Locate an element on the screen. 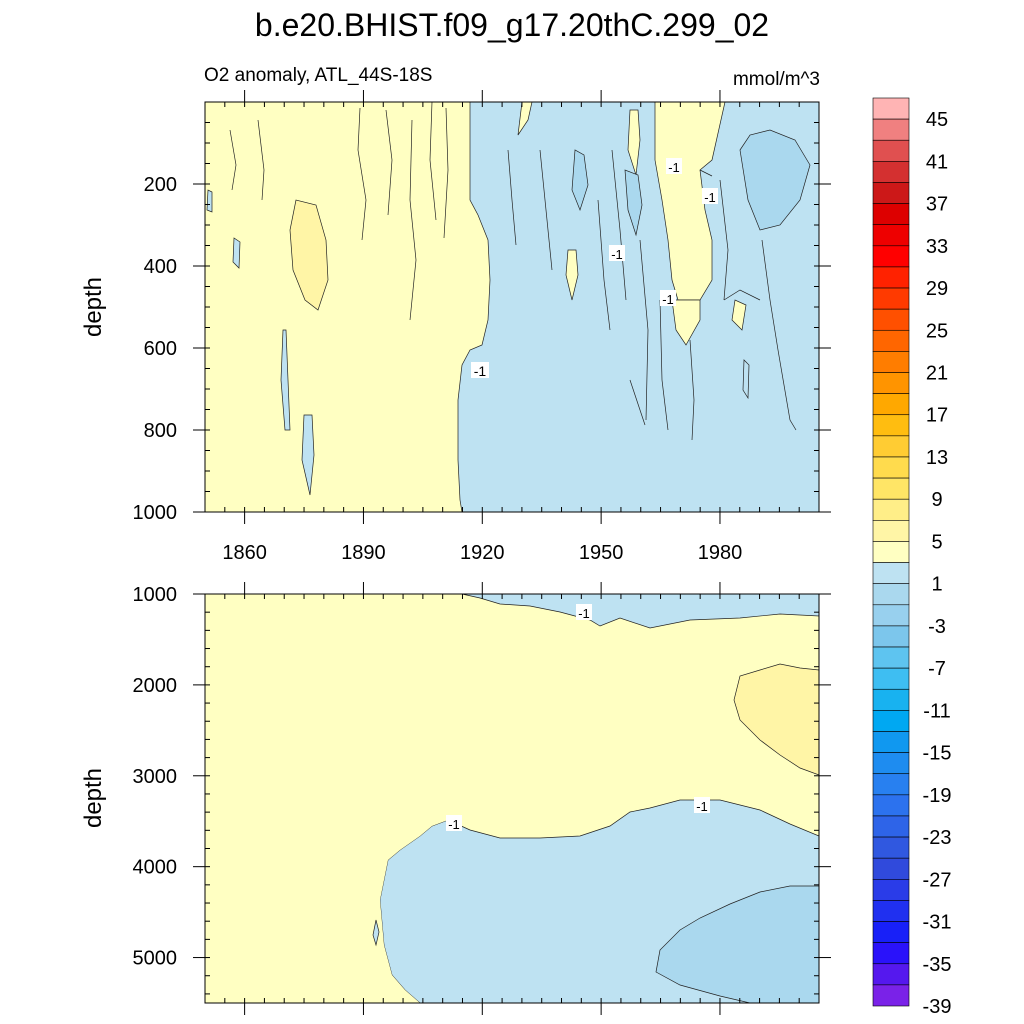  colorbar-label: 5 is located at coordinates (936, 542).